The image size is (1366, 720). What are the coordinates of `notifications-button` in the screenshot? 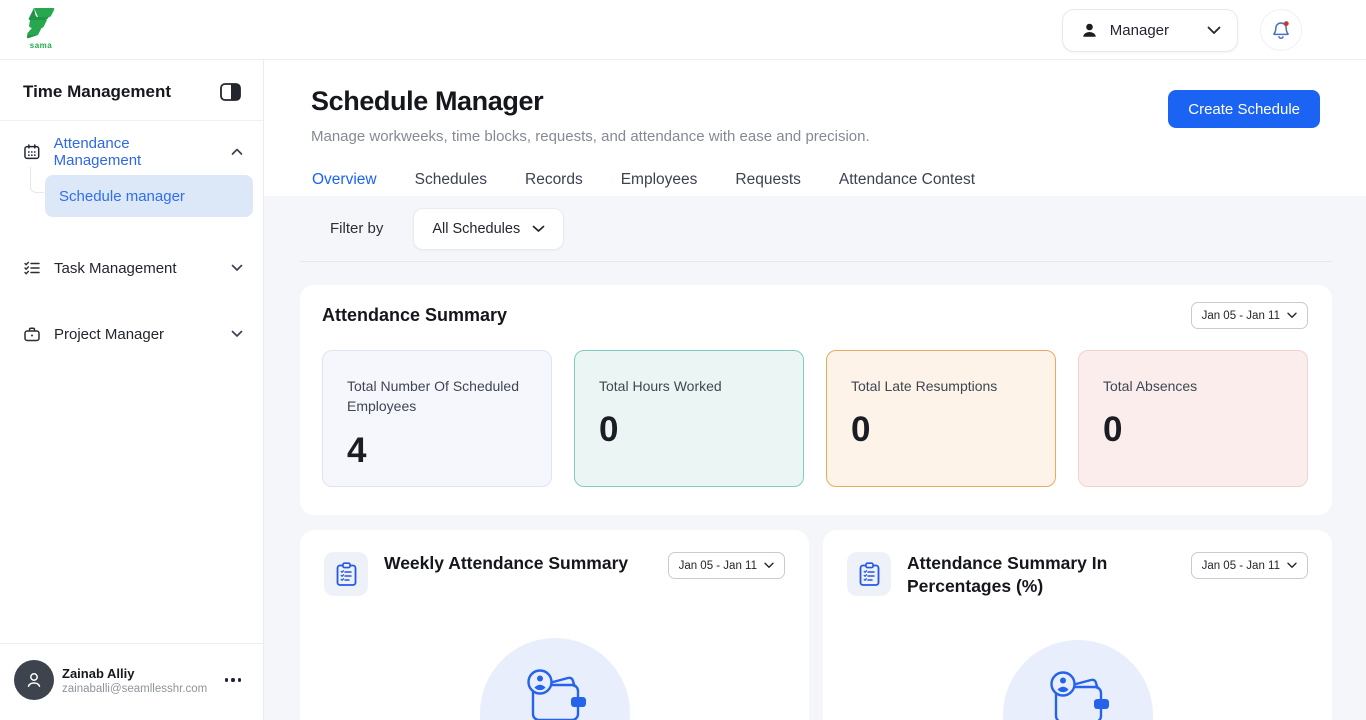 It's located at (1281, 30).